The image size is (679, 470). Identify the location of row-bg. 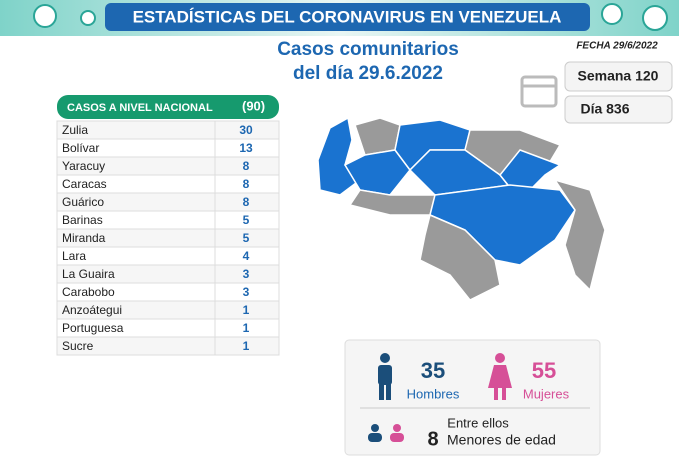
(247, 346).